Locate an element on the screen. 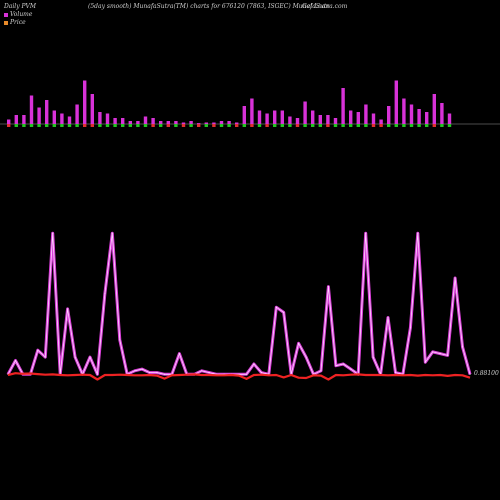 The width and height of the screenshot is (500, 500). chart-left-title: Daily PVM is located at coordinates (20, 6).